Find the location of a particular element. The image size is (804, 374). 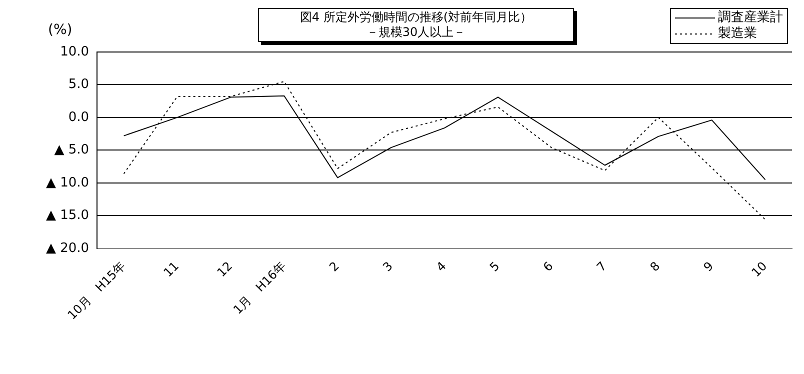

y-tick-label: ▲ 10.0 is located at coordinates (68, 182).